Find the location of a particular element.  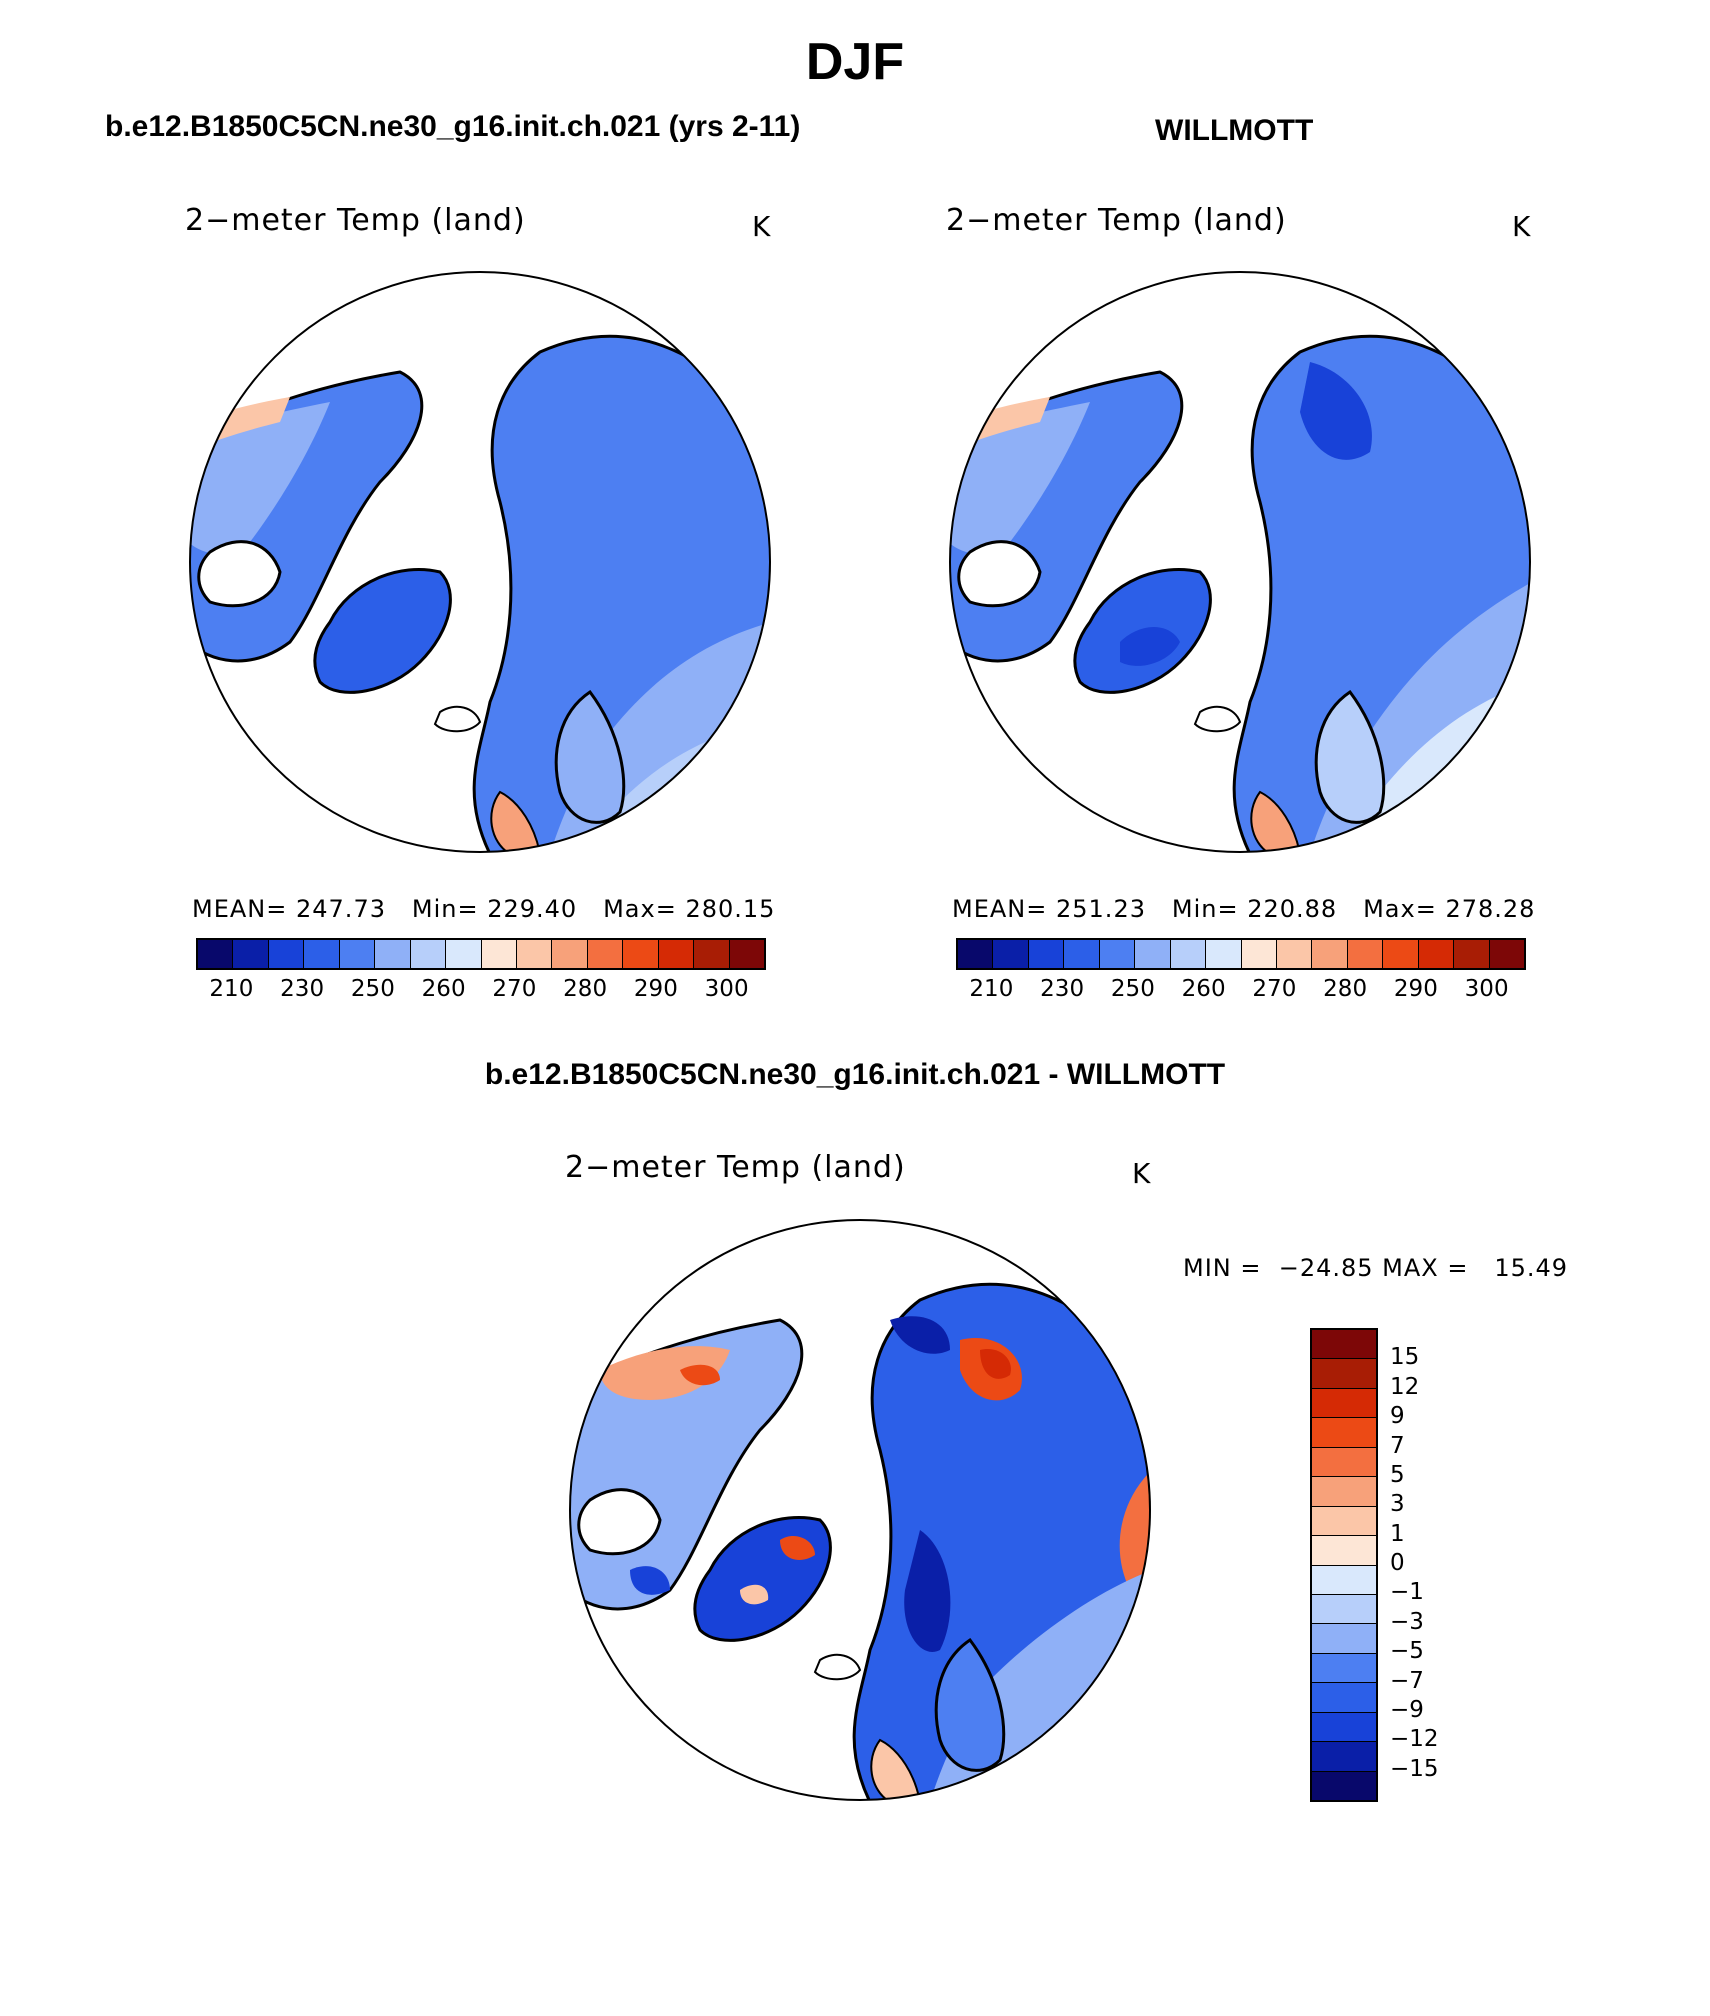

obs-min-label: Min= is located at coordinates (1205, 909).